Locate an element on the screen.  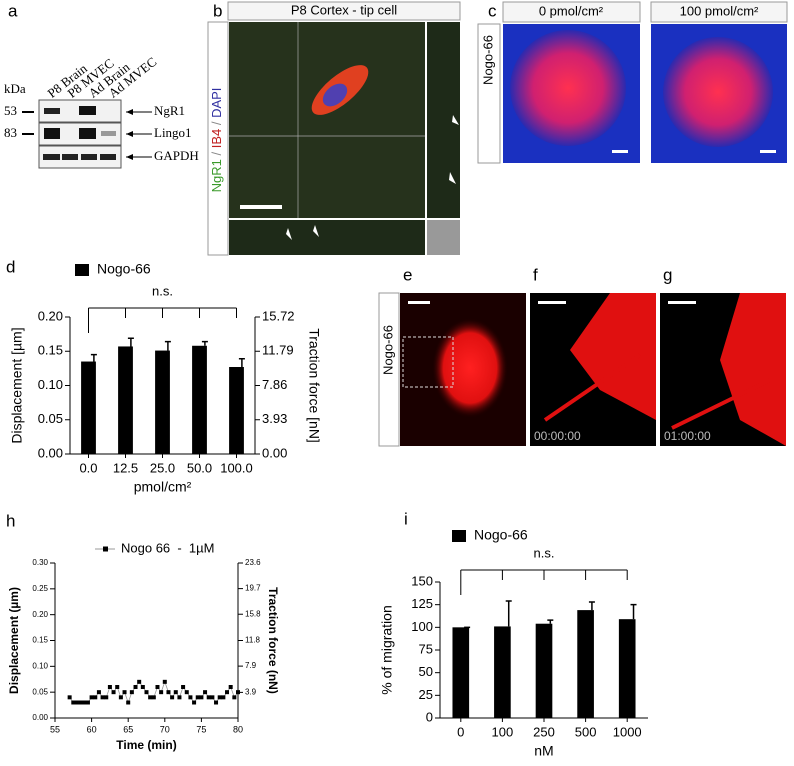
panel-label: a is located at coordinates (13, 10).